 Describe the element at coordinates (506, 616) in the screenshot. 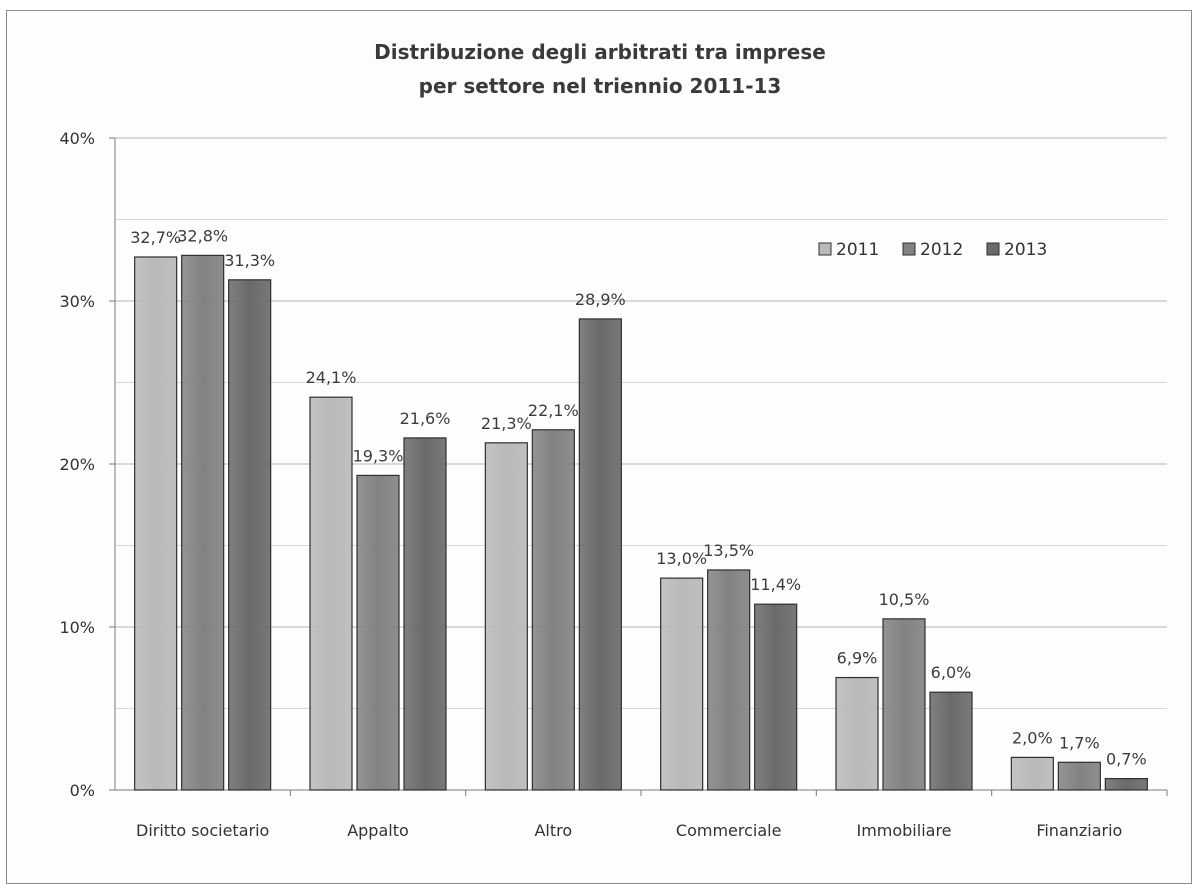

I see `bar-2011-altro` at that location.